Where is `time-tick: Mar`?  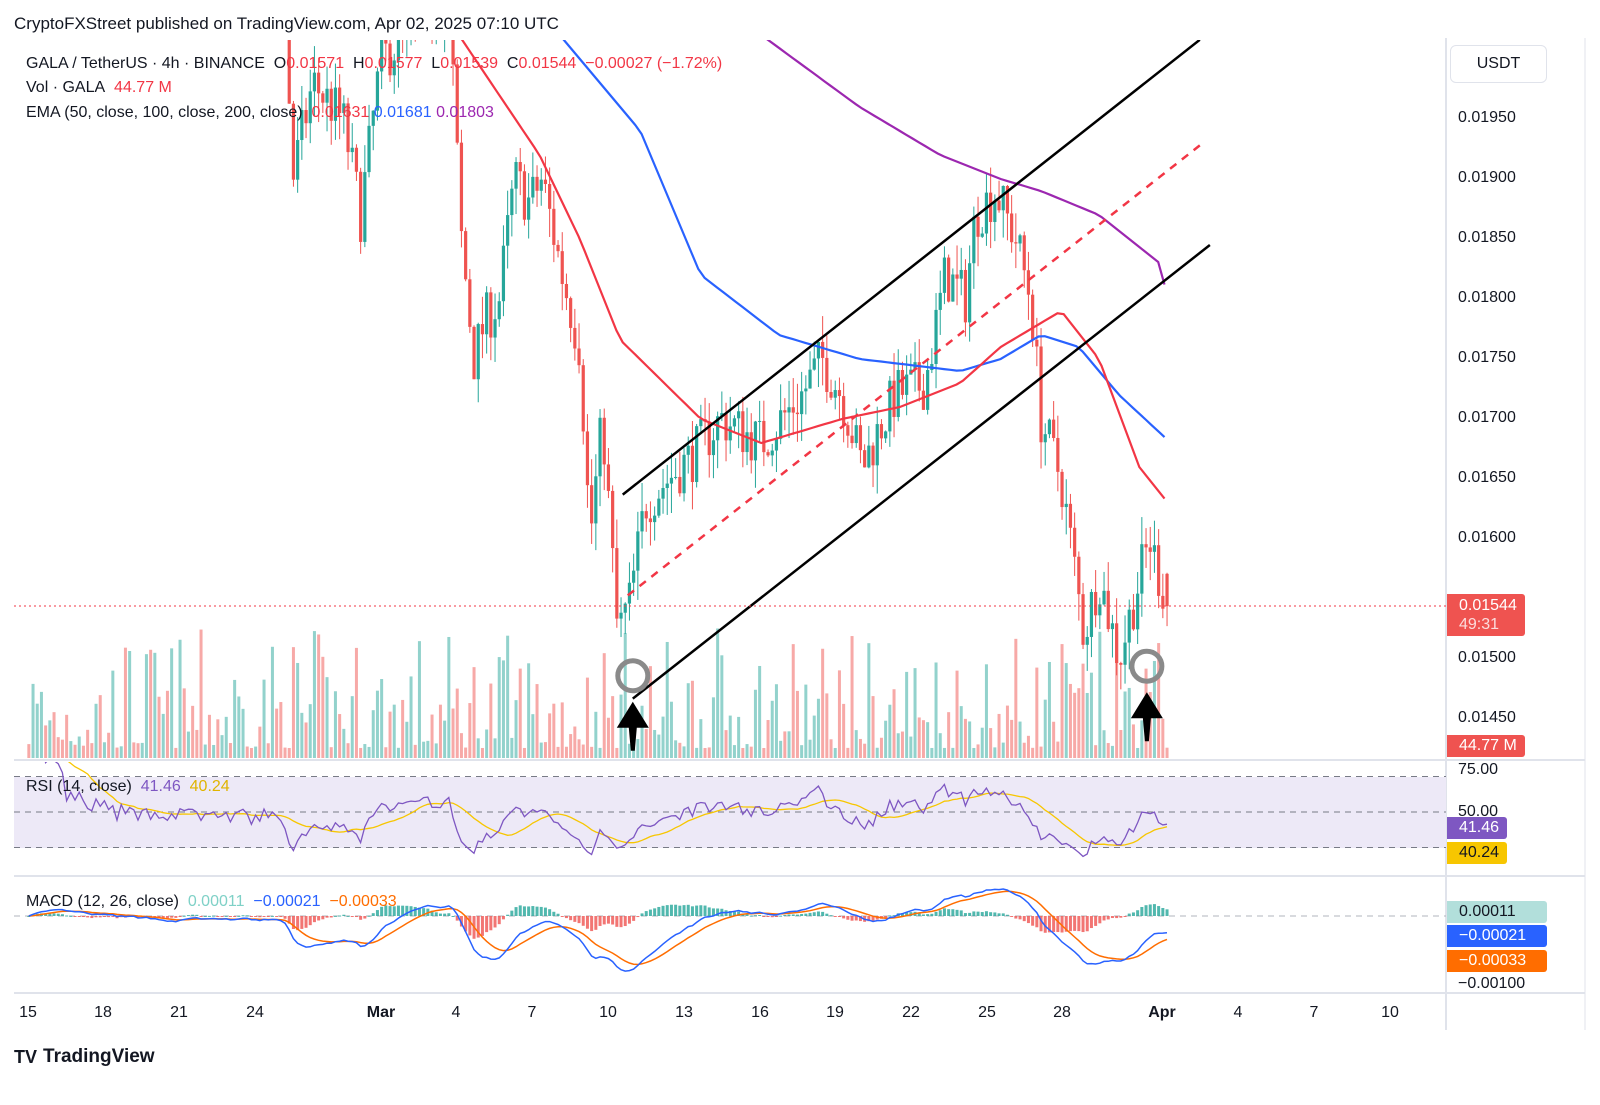 time-tick: Mar is located at coordinates (381, 1012).